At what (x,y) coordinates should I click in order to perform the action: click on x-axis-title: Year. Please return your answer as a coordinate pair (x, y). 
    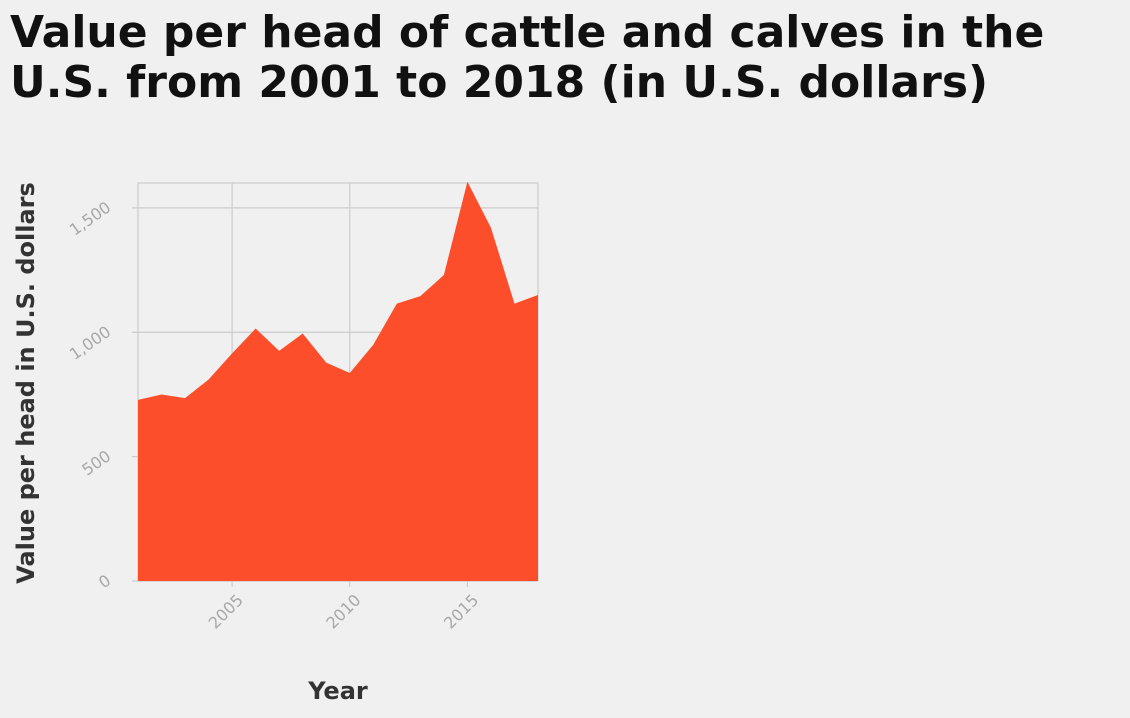
    Looking at the image, I should click on (337, 691).